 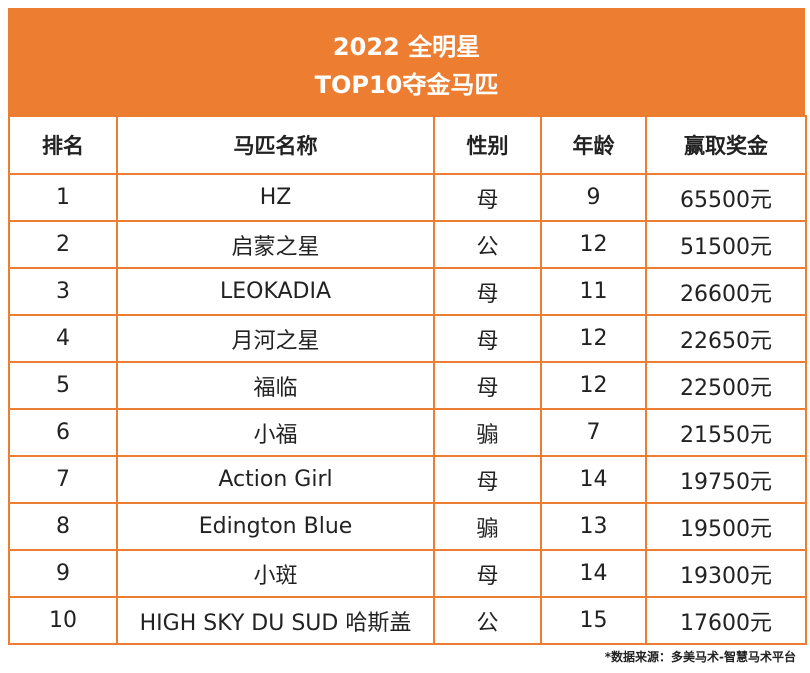 What do you see at coordinates (593, 526) in the screenshot?
I see `table-cell: 13` at bounding box center [593, 526].